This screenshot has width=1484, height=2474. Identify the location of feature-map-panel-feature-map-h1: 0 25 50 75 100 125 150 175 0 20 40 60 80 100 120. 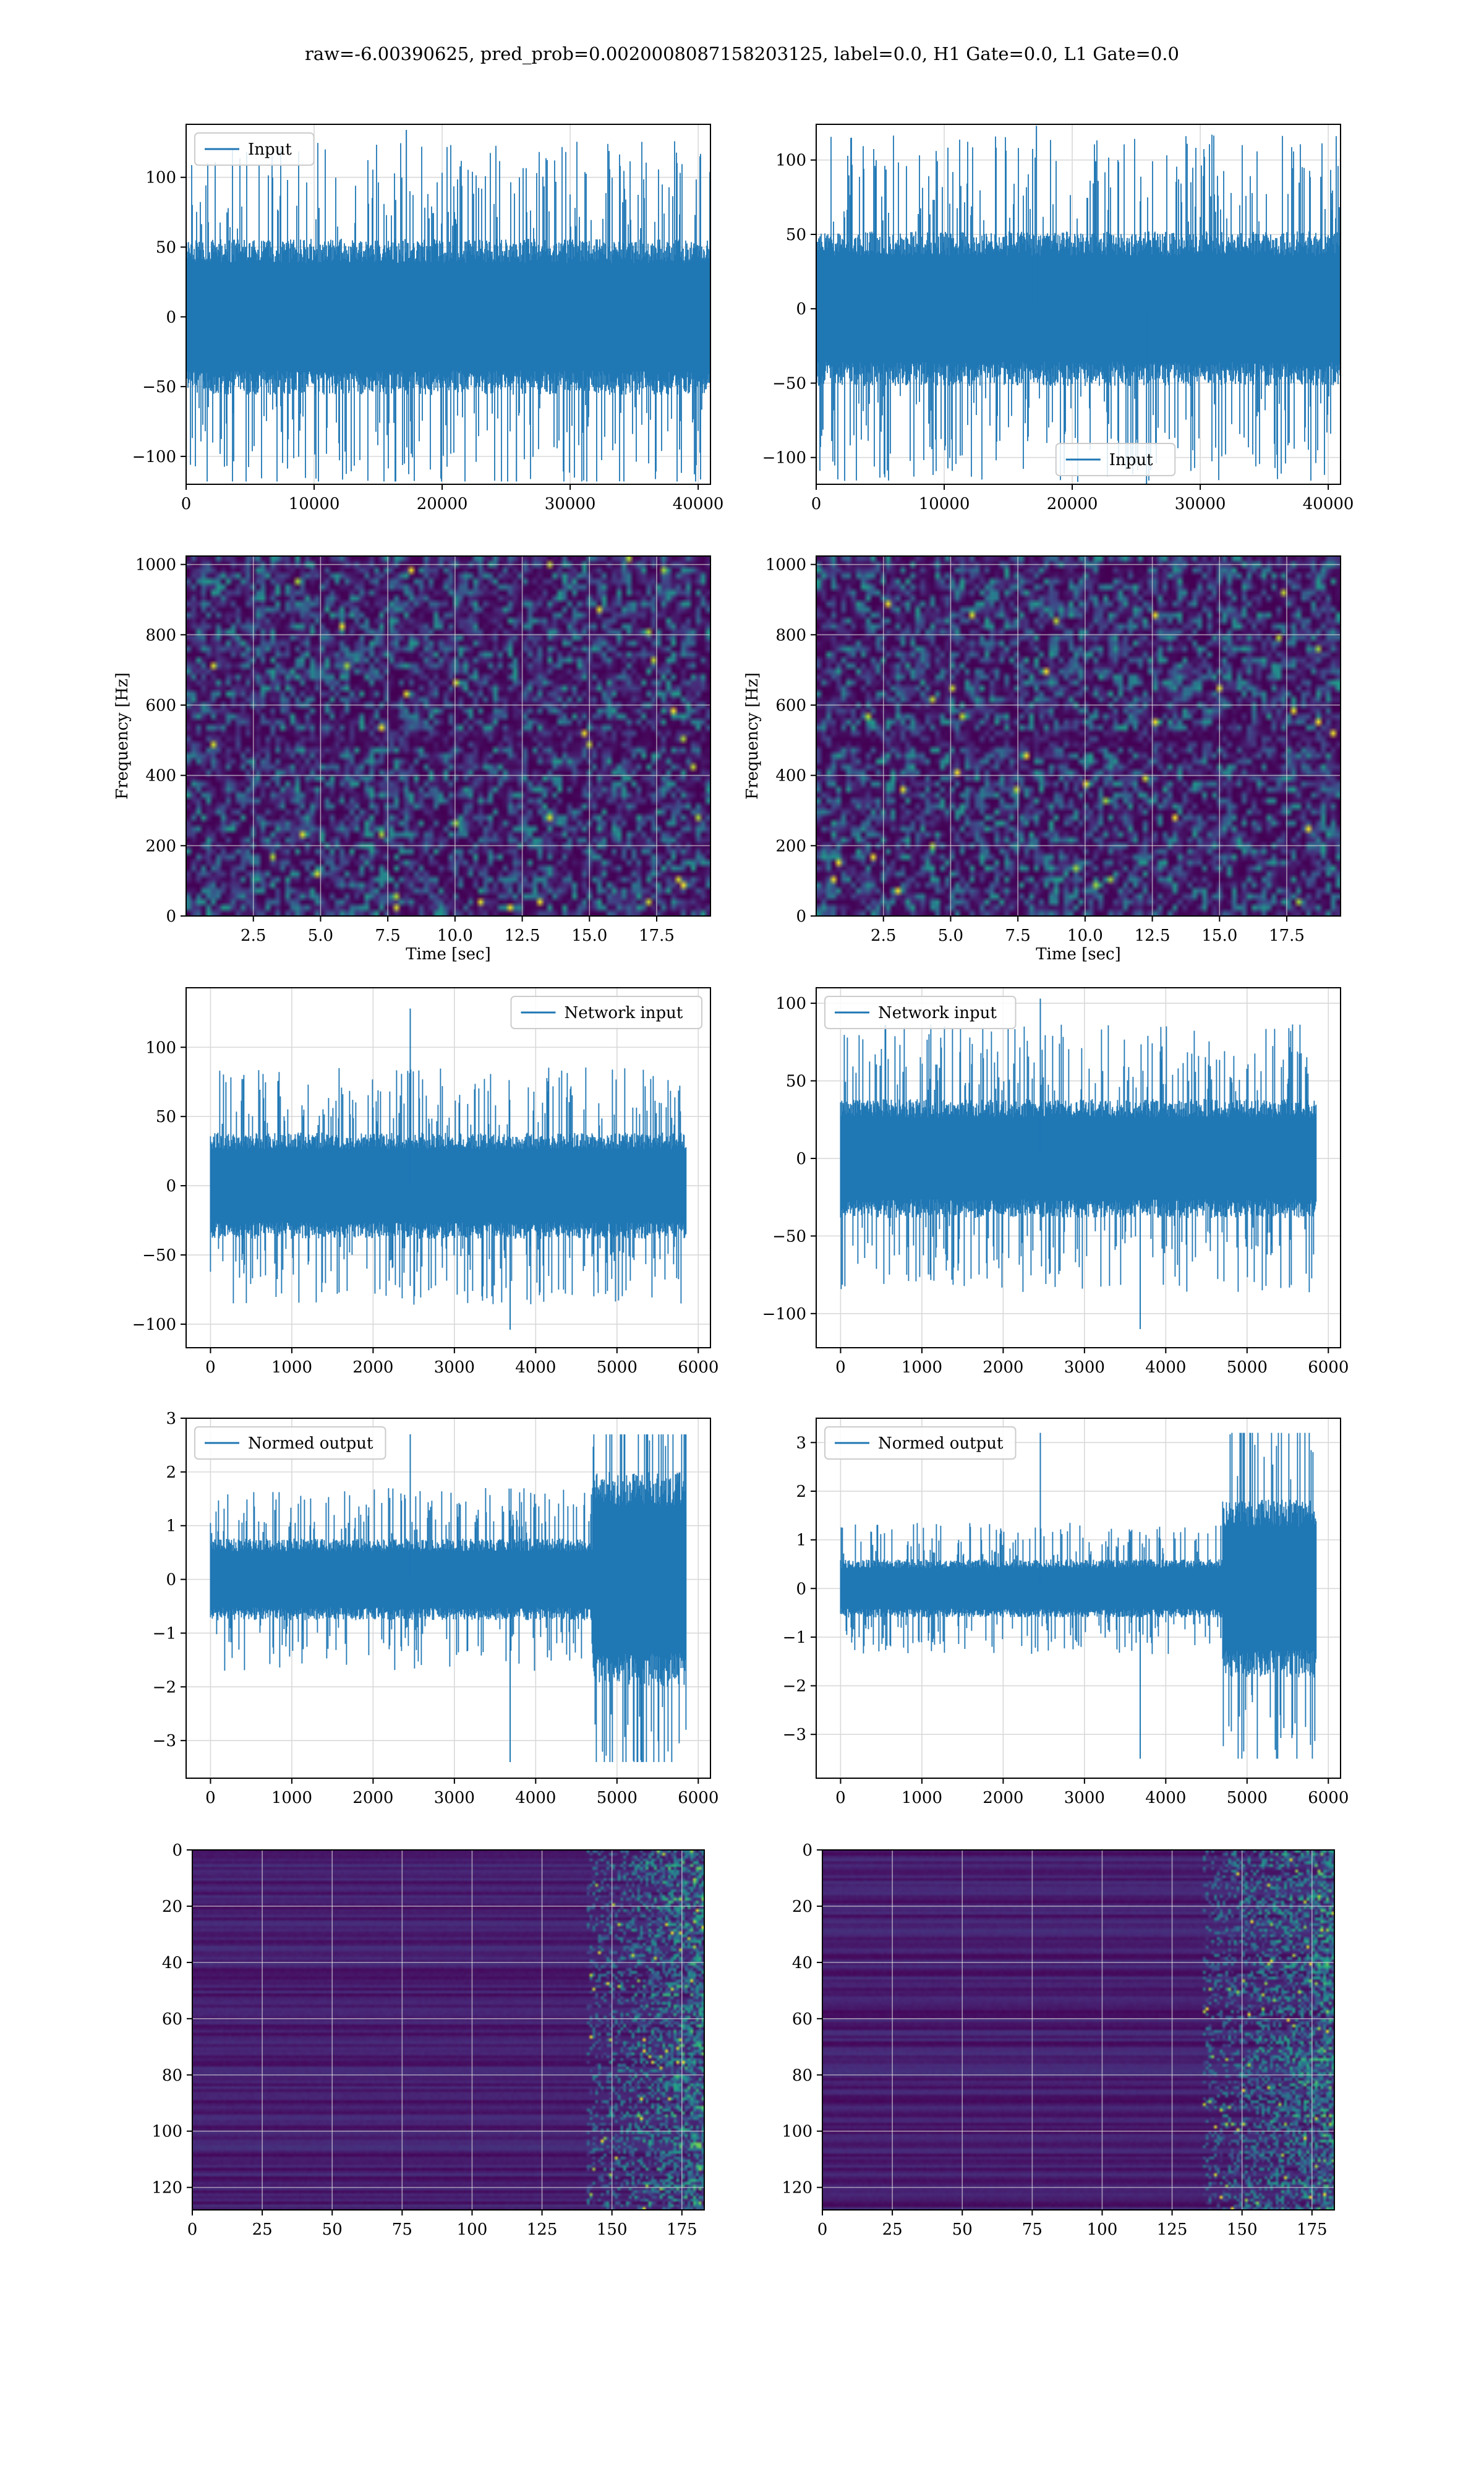
(428, 2040).